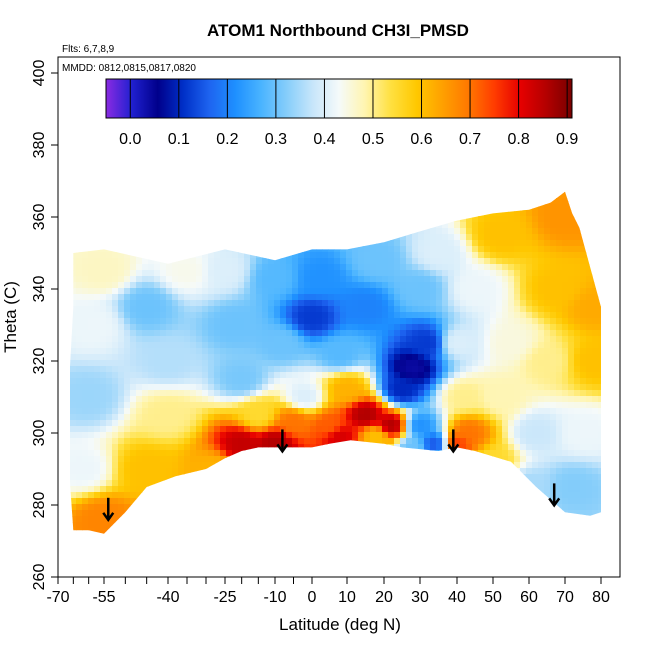 The width and height of the screenshot is (650, 650). What do you see at coordinates (312, 597) in the screenshot?
I see `x-tick-label: 0` at bounding box center [312, 597].